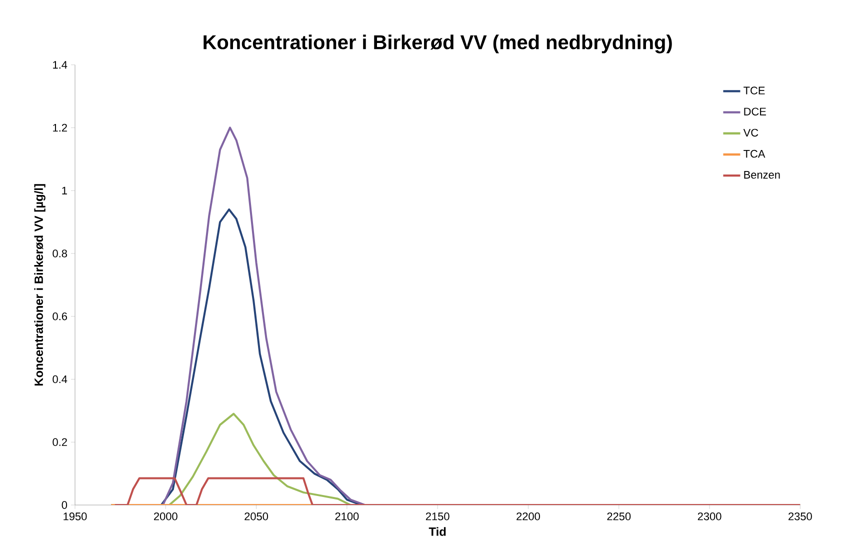 This screenshot has height=560, width=846. Describe the element at coordinates (347, 516) in the screenshot. I see `x-tick-label: 2100` at that location.